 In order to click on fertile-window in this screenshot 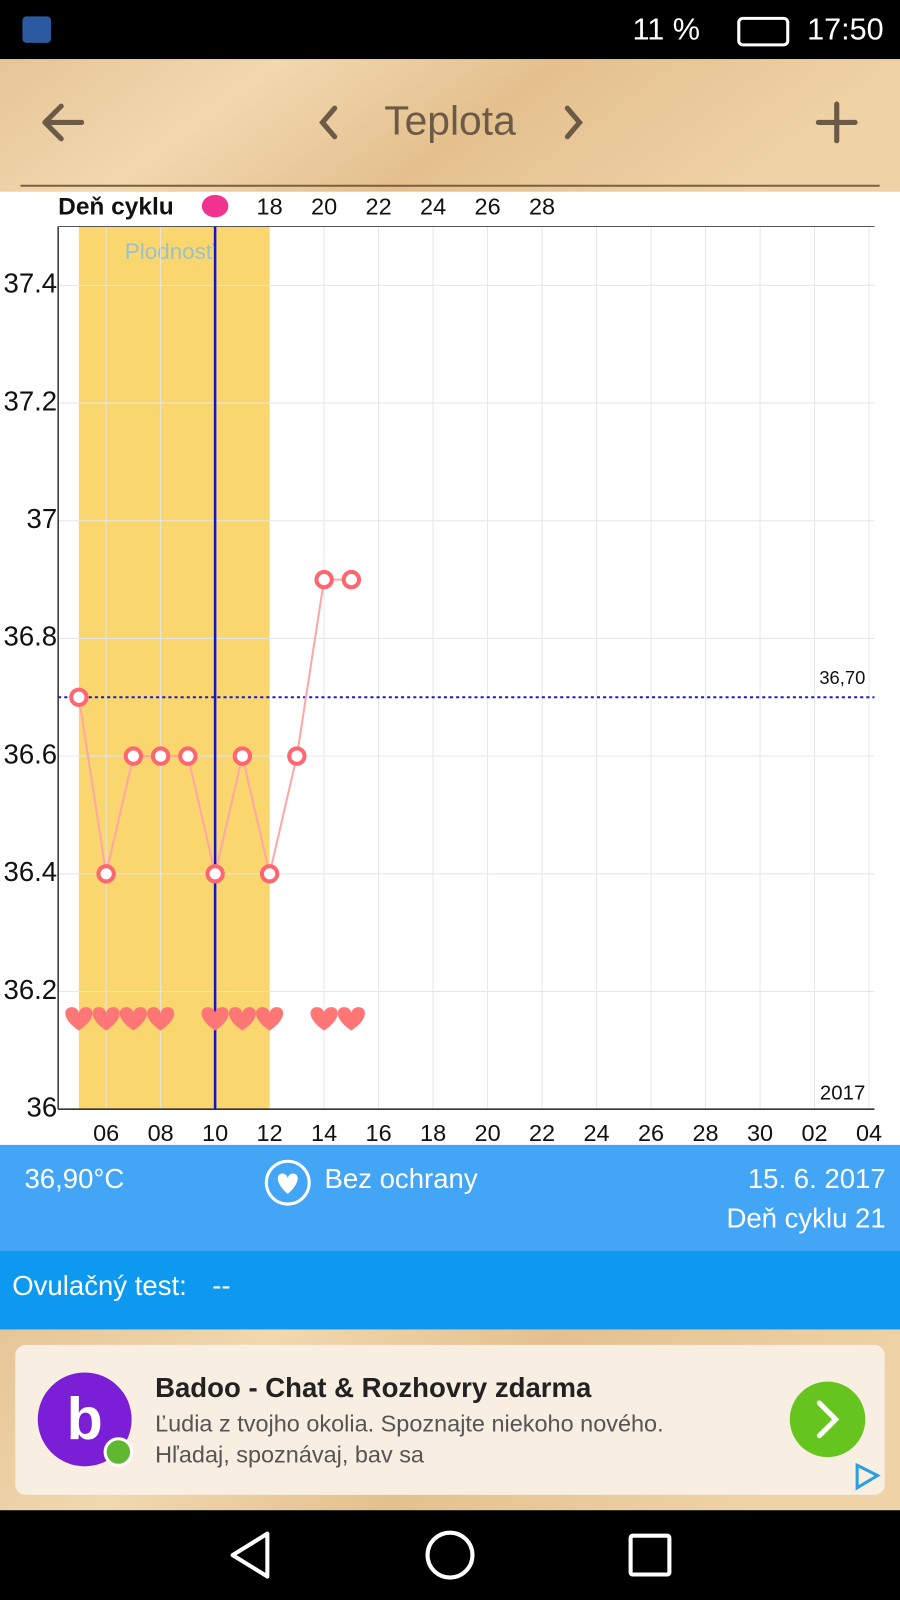, I will do `click(174, 668)`.